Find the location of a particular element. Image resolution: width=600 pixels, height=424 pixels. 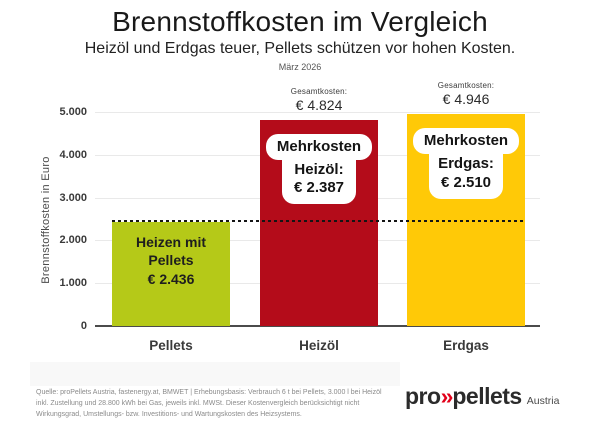

extra-cost-bubble-heizoel: Mehrkosten Heizöl: € 2.387 is located at coordinates (319, 169).